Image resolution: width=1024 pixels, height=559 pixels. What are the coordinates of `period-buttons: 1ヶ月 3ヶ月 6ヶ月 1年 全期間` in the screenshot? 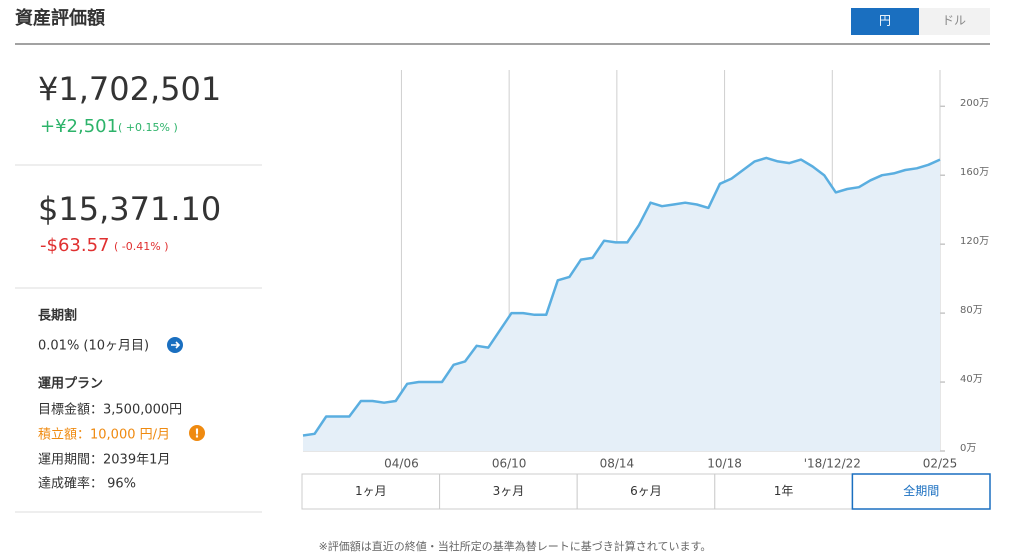 It's located at (646, 491).